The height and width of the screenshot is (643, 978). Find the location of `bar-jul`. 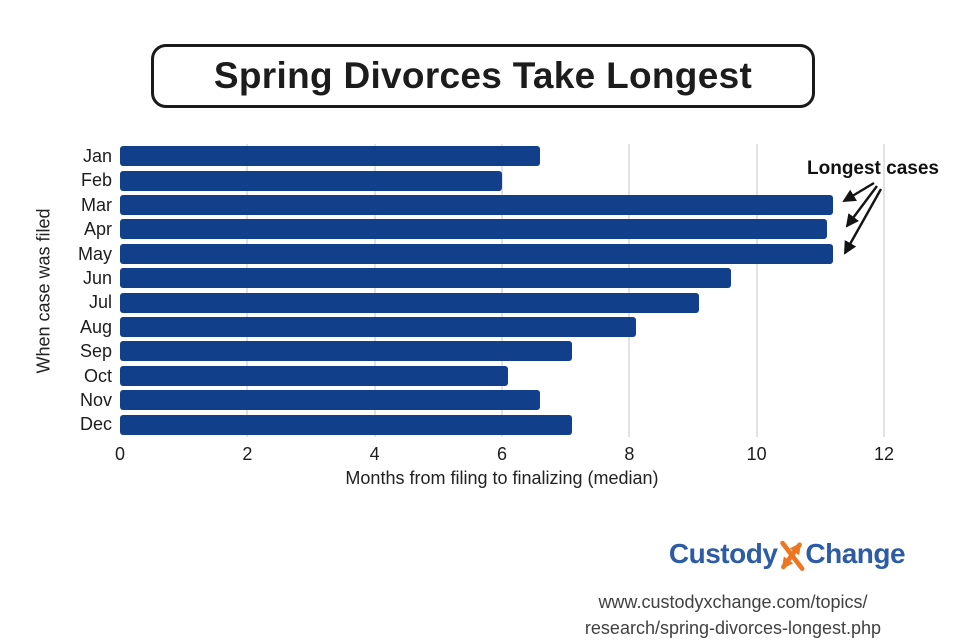

bar-jul is located at coordinates (410, 302).